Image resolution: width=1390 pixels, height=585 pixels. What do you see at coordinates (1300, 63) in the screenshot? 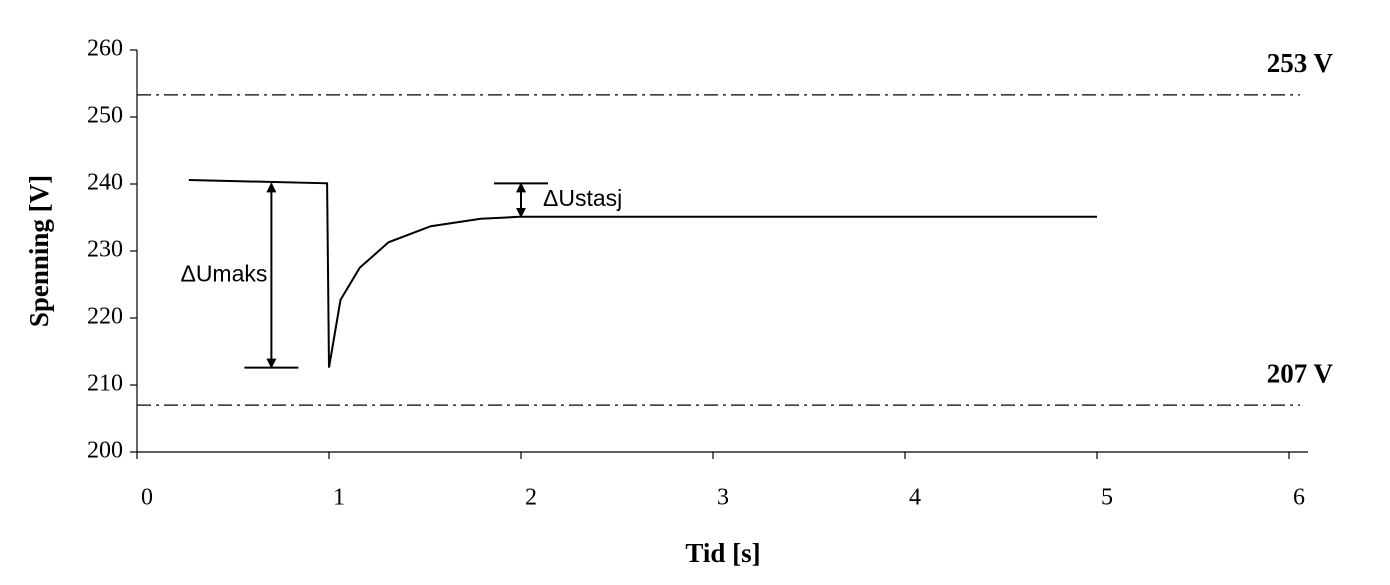
I see `reference-label: 253 V` at bounding box center [1300, 63].